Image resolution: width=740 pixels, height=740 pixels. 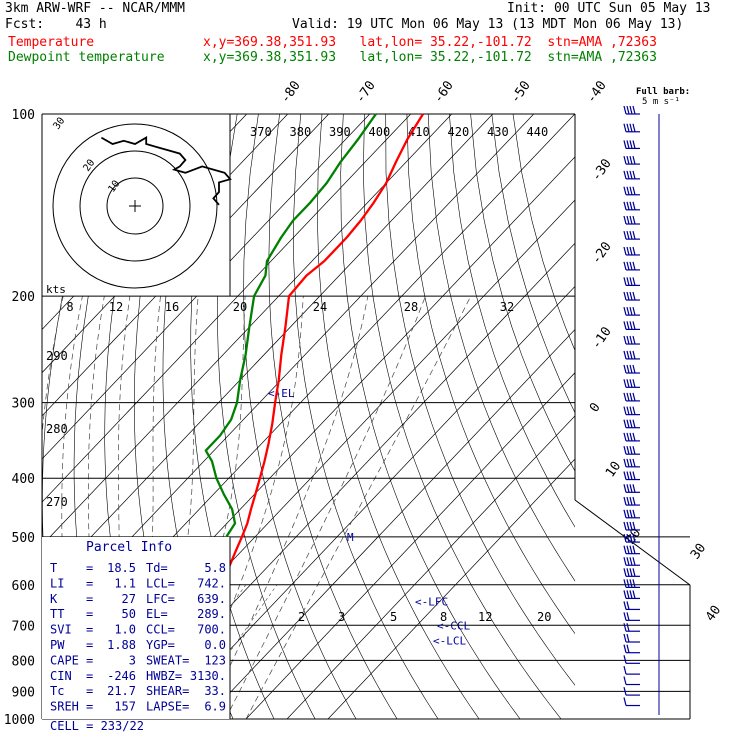 I want to click on parcel-row-value-left: 1.88, so click(x=121, y=645).